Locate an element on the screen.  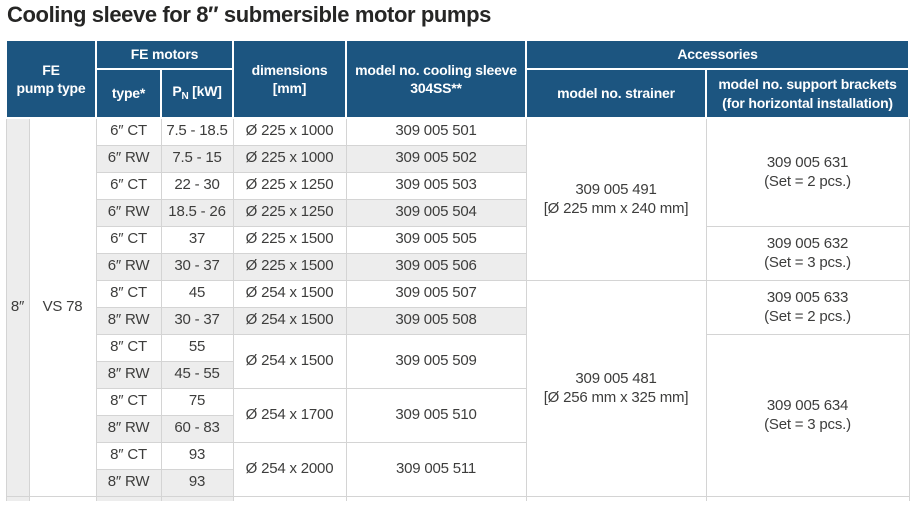
cell-pn: 7.5 - 18.5 is located at coordinates (197, 131).